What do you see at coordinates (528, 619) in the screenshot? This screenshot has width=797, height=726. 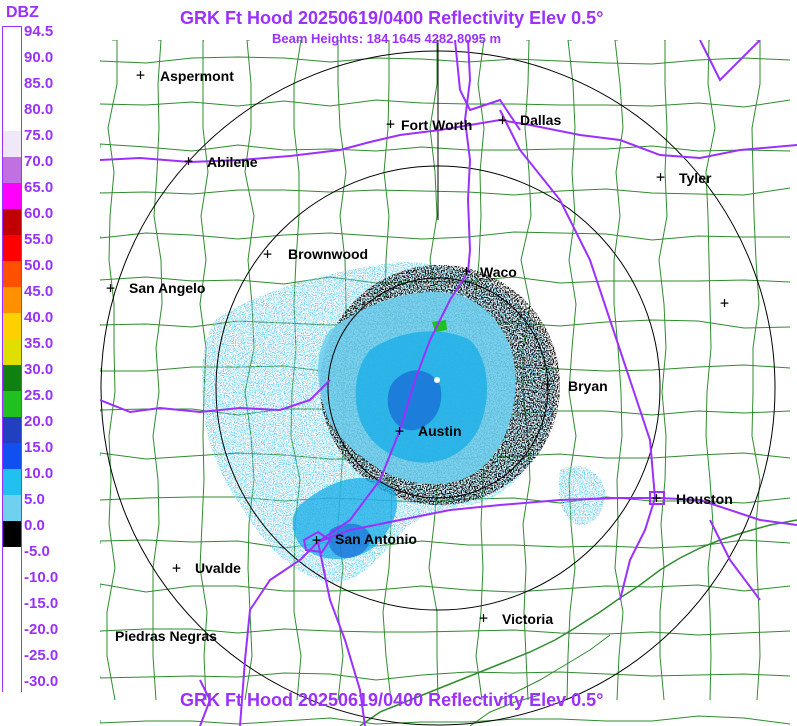 I see `city-label-victoria: Victoria` at bounding box center [528, 619].